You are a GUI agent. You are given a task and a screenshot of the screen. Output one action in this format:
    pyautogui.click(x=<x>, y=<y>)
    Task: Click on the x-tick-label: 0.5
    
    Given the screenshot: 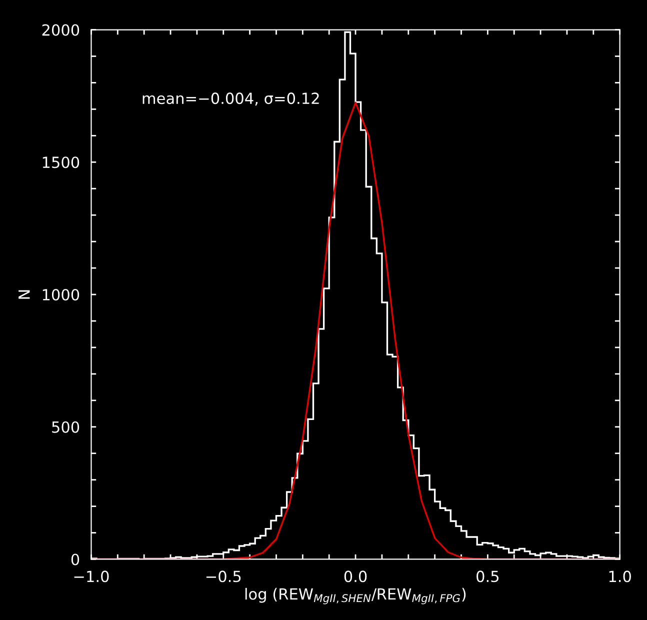 What is the action you would take?
    pyautogui.click(x=487, y=576)
    